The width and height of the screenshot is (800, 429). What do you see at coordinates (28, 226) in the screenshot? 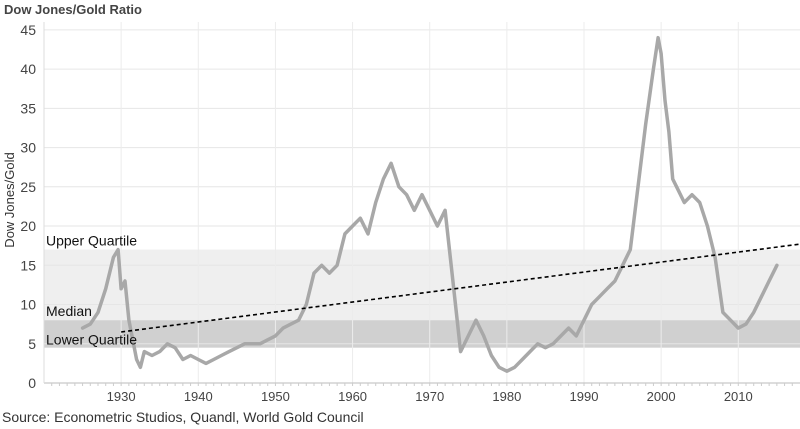
I see `y-tick-label: 20` at bounding box center [28, 226].